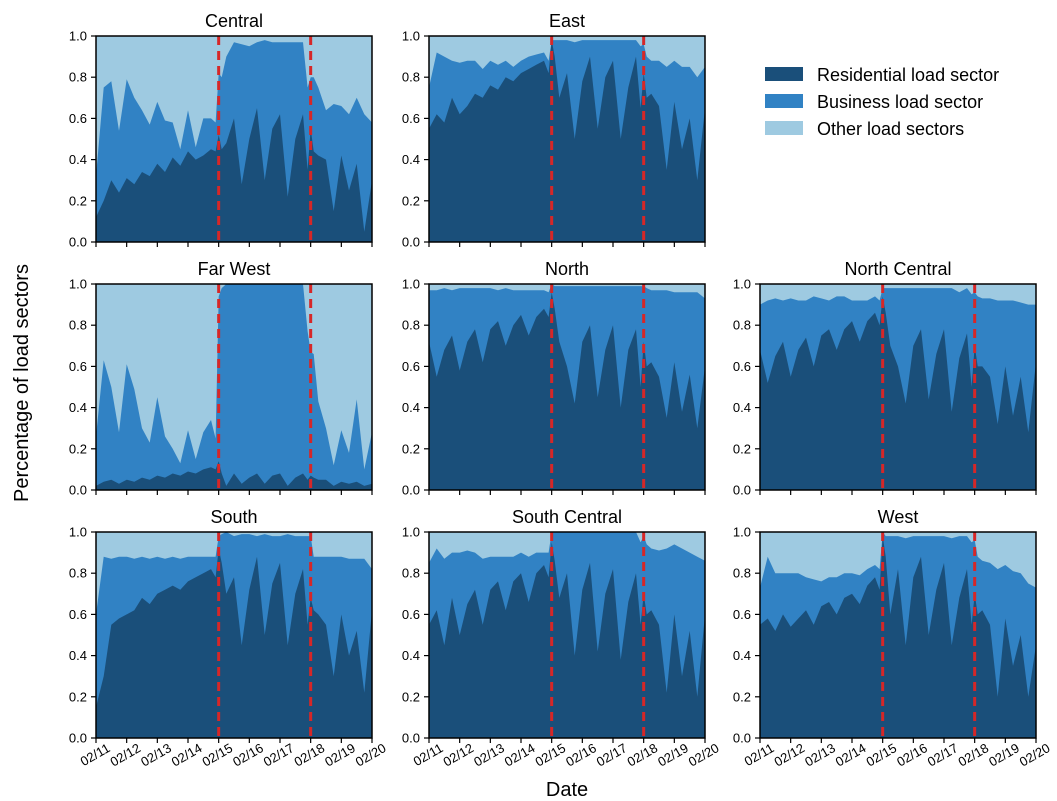  Describe the element at coordinates (125, 754) in the screenshot. I see `x-tick-label-south-1: 02/12` at that location.